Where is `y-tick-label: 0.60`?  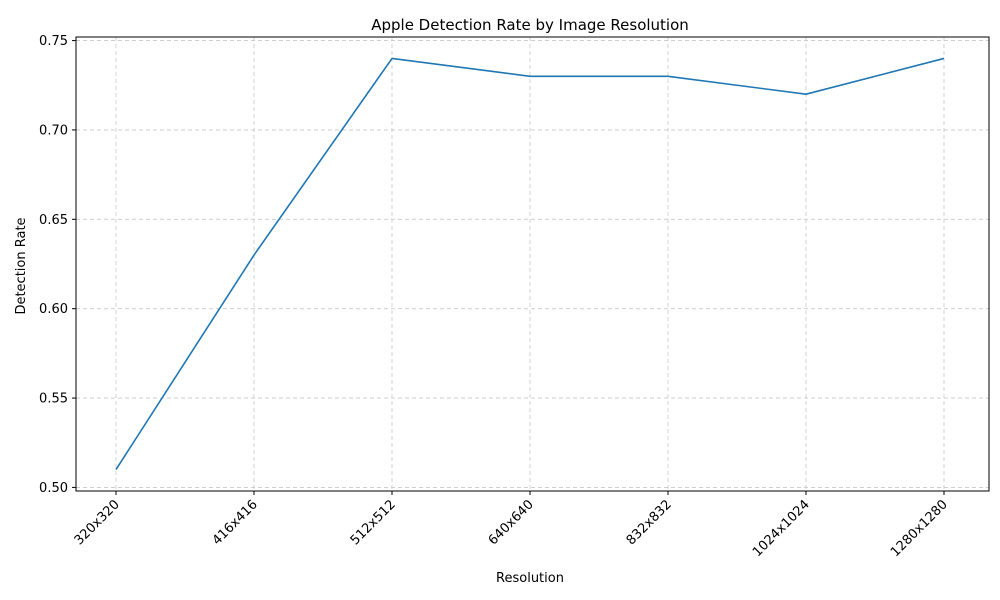 y-tick-label: 0.60 is located at coordinates (53, 309).